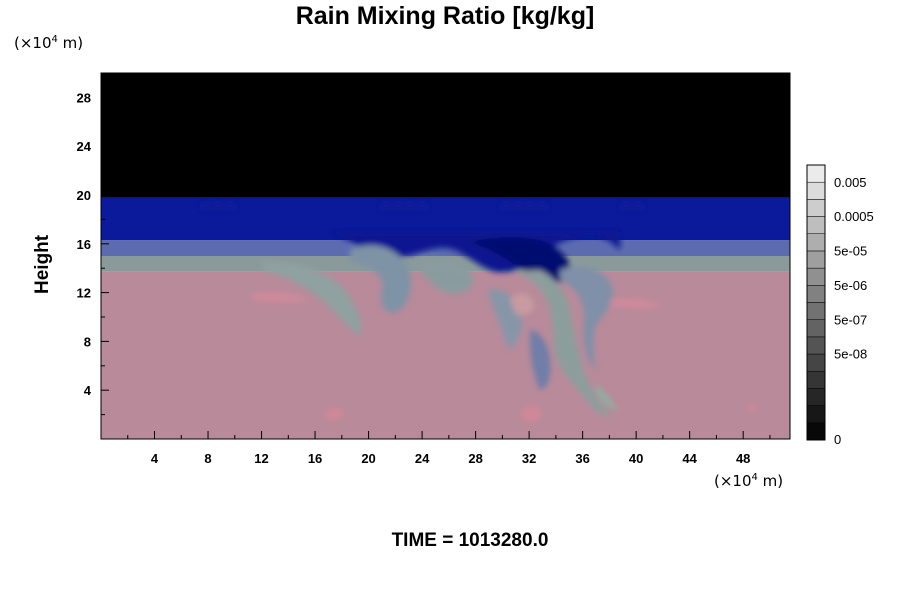  I want to click on colorbar-frame, so click(816, 302).